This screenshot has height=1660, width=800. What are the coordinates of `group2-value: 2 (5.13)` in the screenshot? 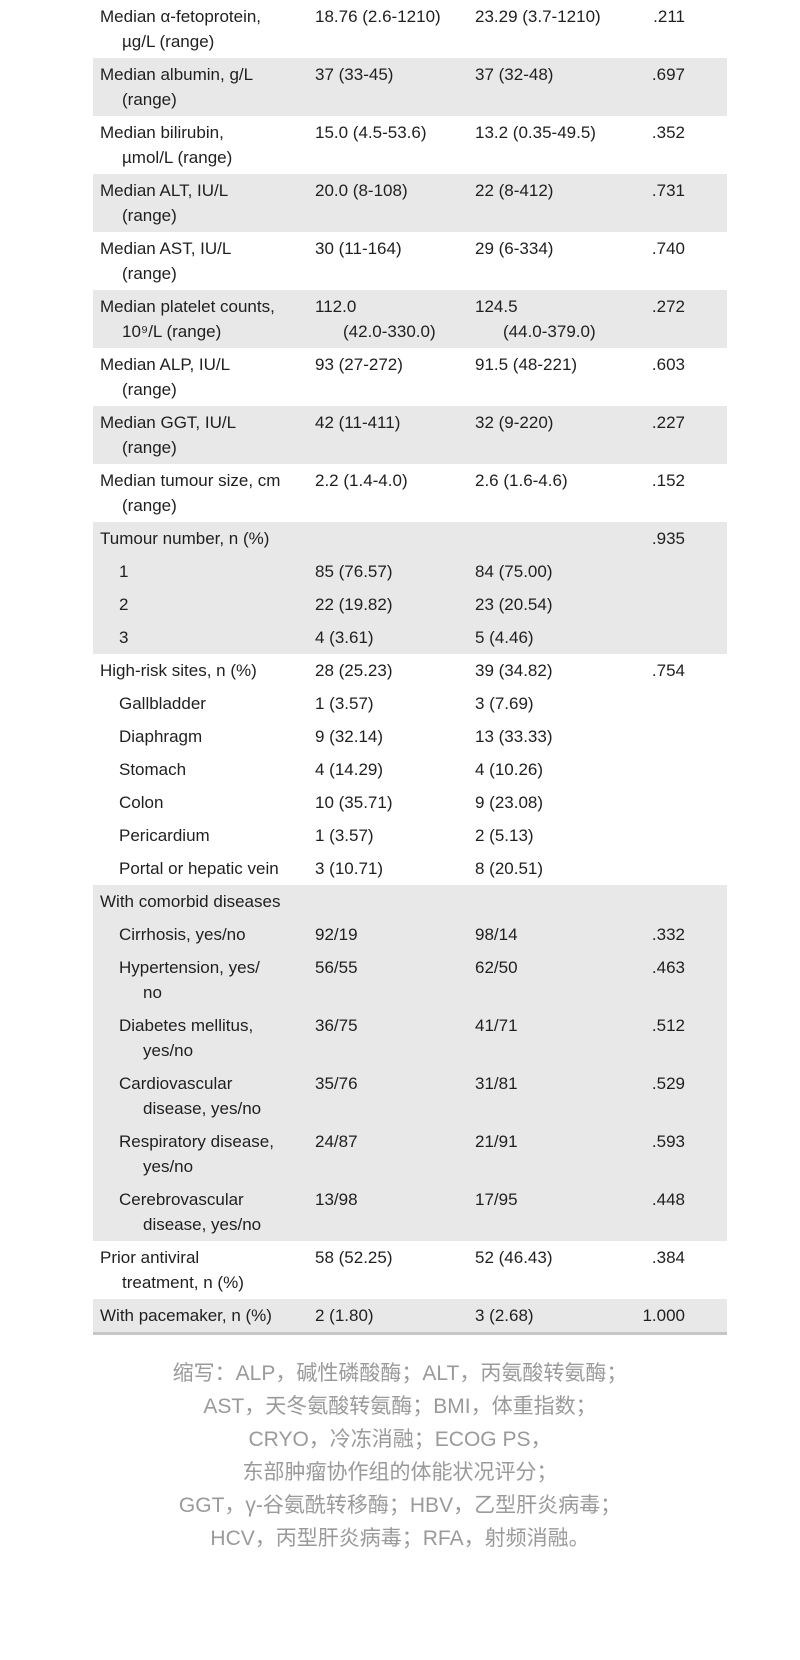 It's located at (504, 835).